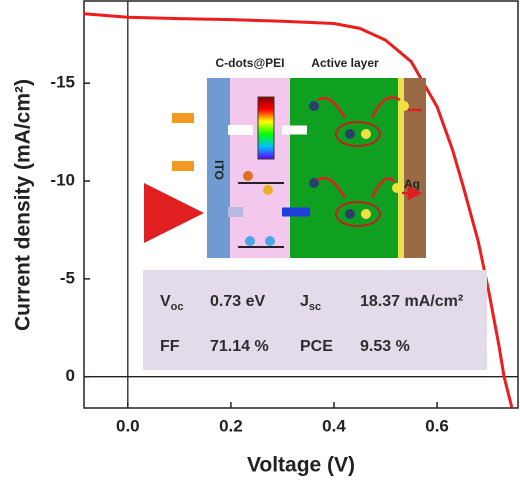 This screenshot has height=490, width=520. Describe the element at coordinates (412, 184) in the screenshot. I see `inset-label: Ag` at that location.